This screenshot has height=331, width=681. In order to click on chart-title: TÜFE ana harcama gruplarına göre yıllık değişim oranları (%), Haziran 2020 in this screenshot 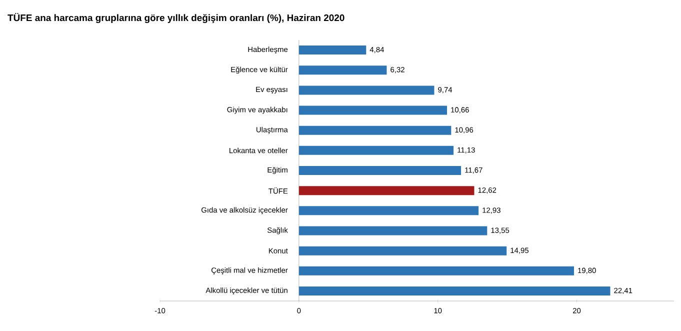, I will do `click(176, 18)`.